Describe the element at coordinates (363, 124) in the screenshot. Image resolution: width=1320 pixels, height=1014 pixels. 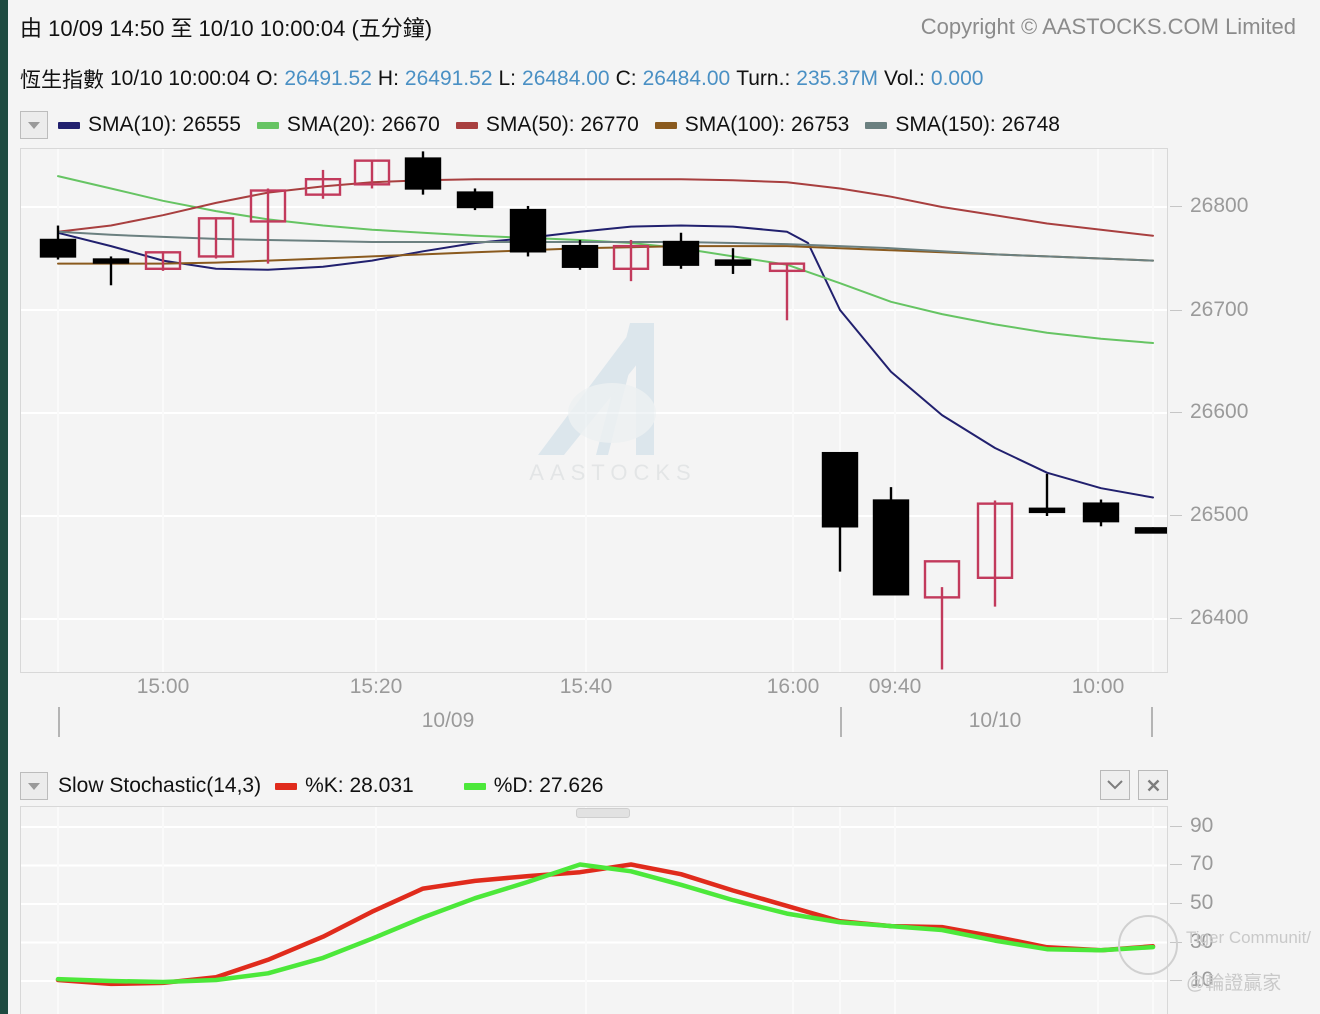
I see `sma-20-label: SMA(20): 26670` at that location.